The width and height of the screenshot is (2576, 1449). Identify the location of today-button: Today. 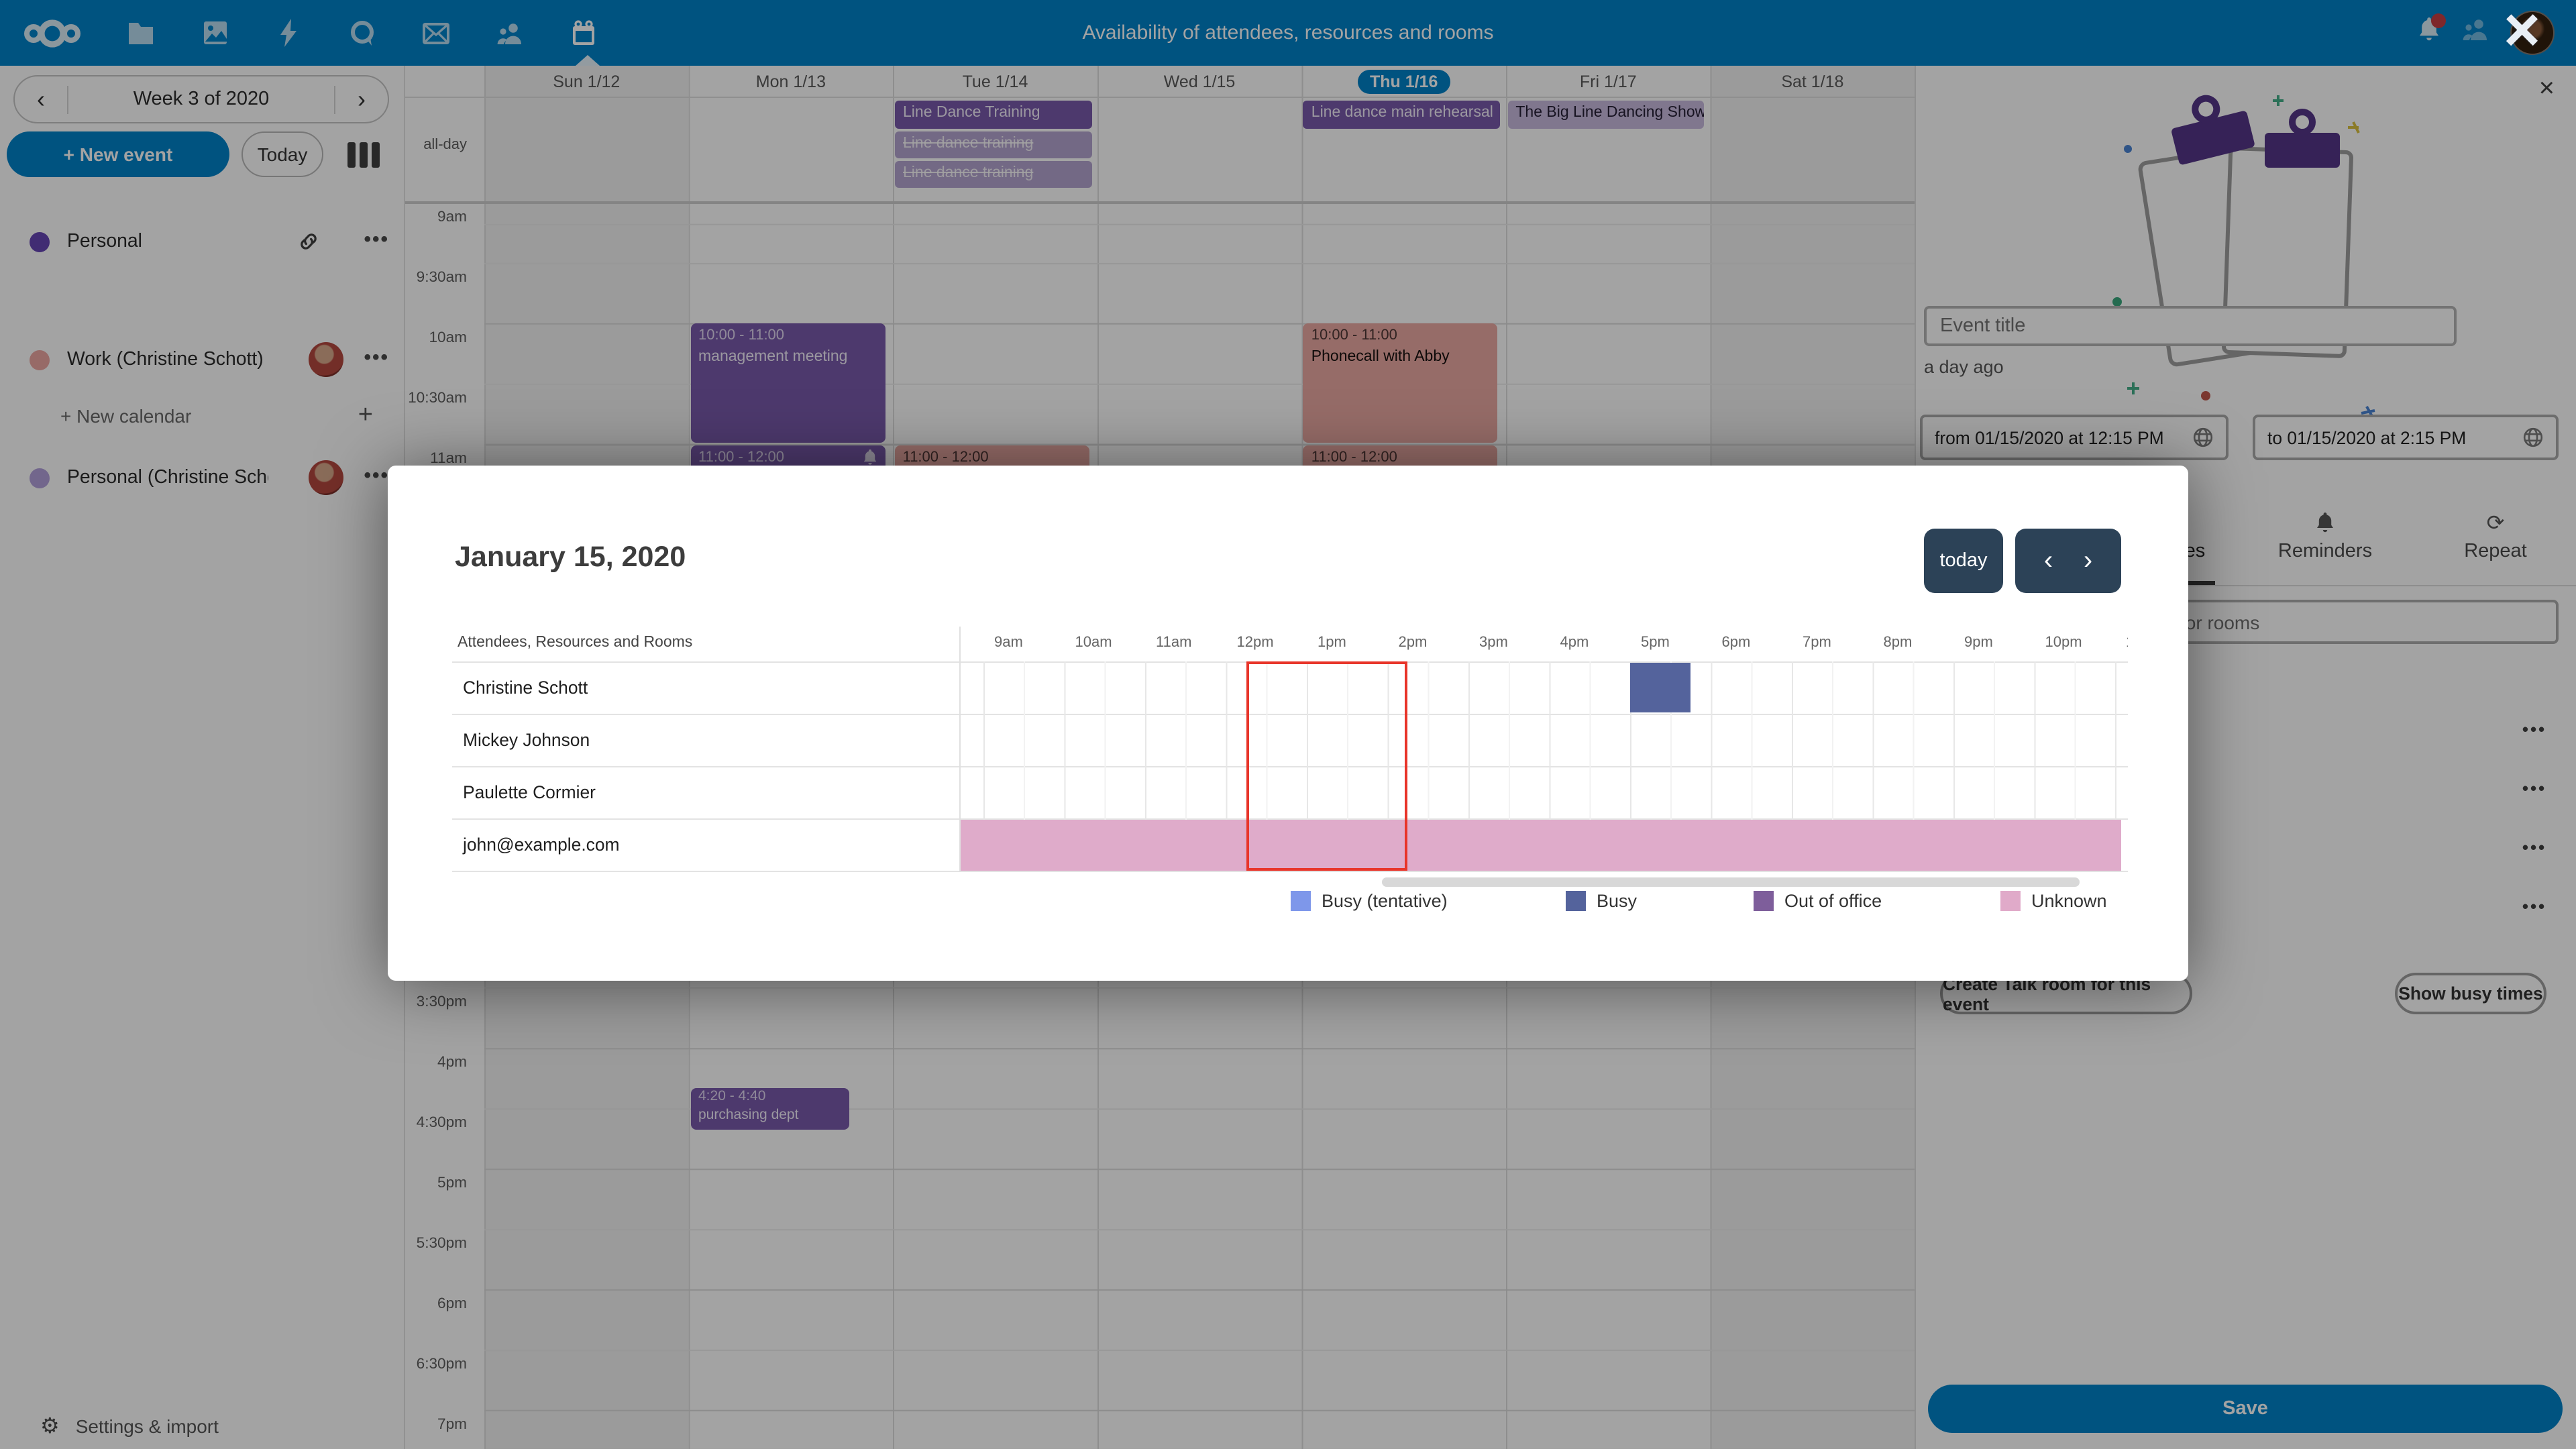
(282, 154).